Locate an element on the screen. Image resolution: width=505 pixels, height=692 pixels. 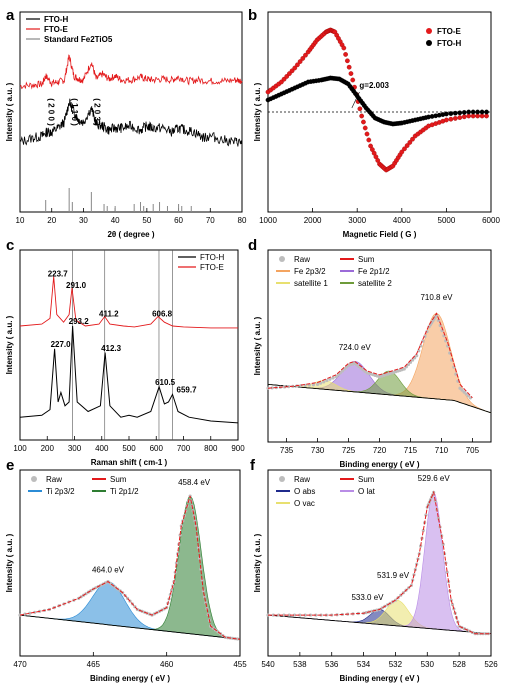
peak-label-e: 606.8 is located at coordinates (162, 314).